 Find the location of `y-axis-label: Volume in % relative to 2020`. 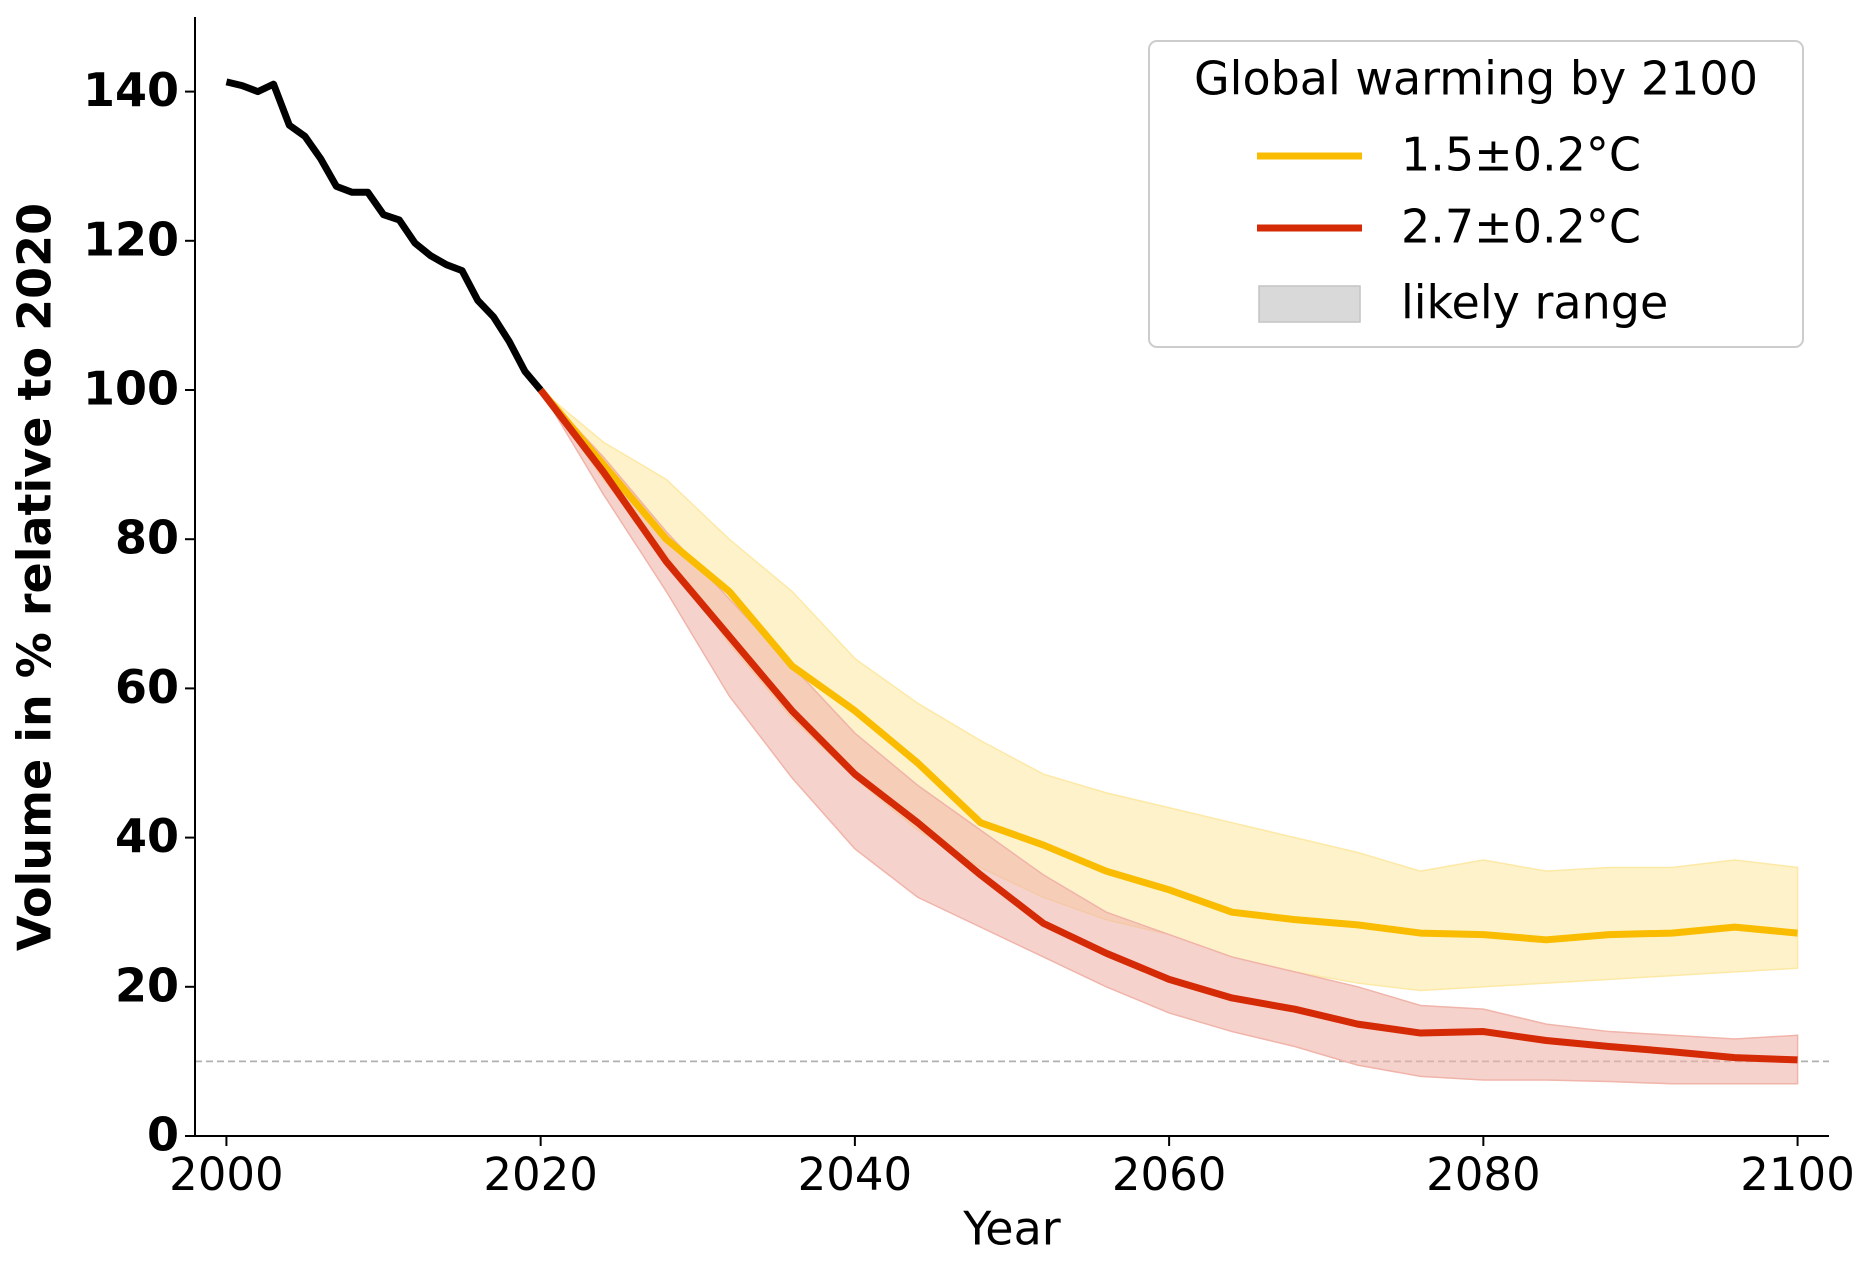

y-axis-label: Volume in % relative to 2020 is located at coordinates (35, 577).